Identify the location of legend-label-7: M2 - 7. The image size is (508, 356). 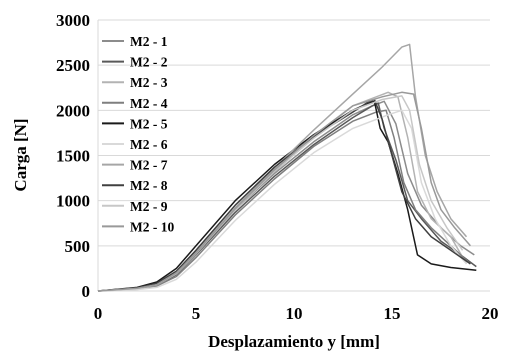
(149, 165).